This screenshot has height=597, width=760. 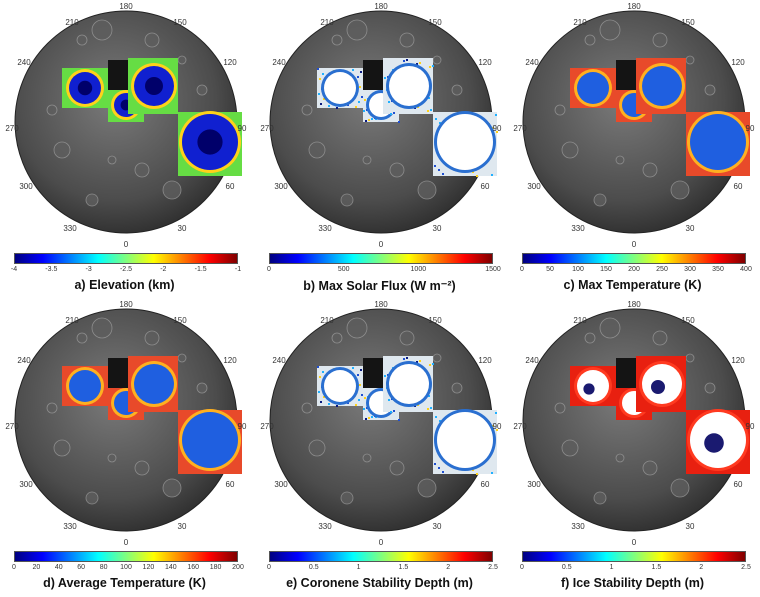 I want to click on colorbar-tick-label: 50, so click(x=550, y=269).